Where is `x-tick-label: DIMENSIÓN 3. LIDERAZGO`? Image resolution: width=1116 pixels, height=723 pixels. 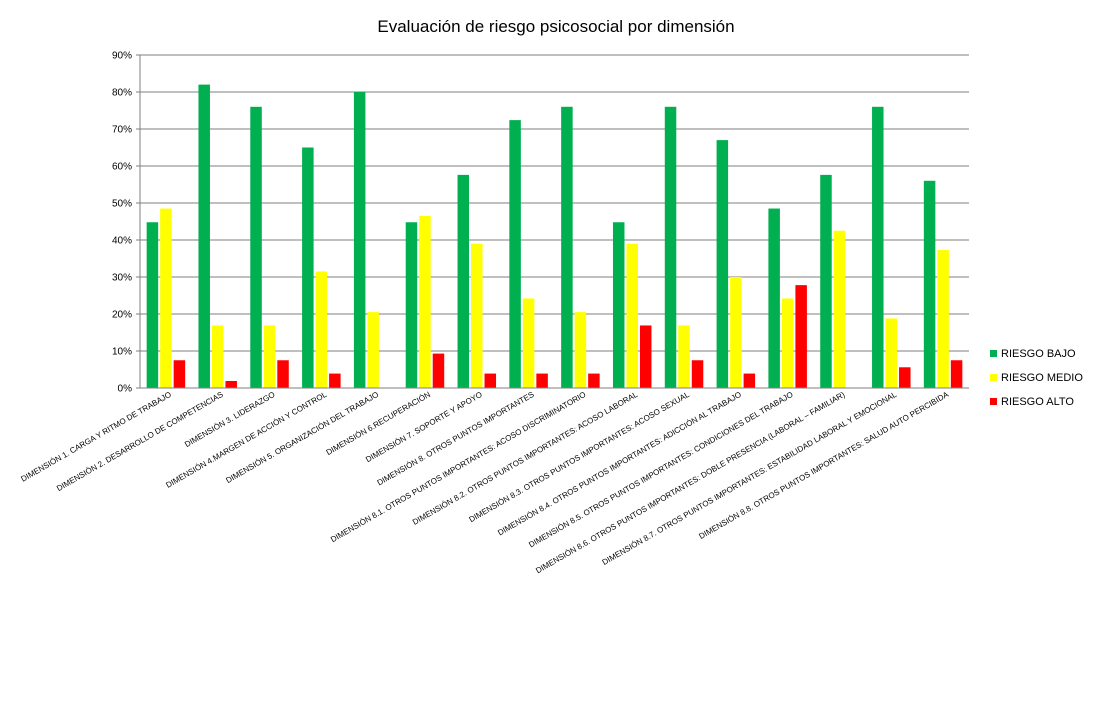
x-tick-label: DIMENSIÓN 3. LIDERAZGO is located at coordinates (229, 419).